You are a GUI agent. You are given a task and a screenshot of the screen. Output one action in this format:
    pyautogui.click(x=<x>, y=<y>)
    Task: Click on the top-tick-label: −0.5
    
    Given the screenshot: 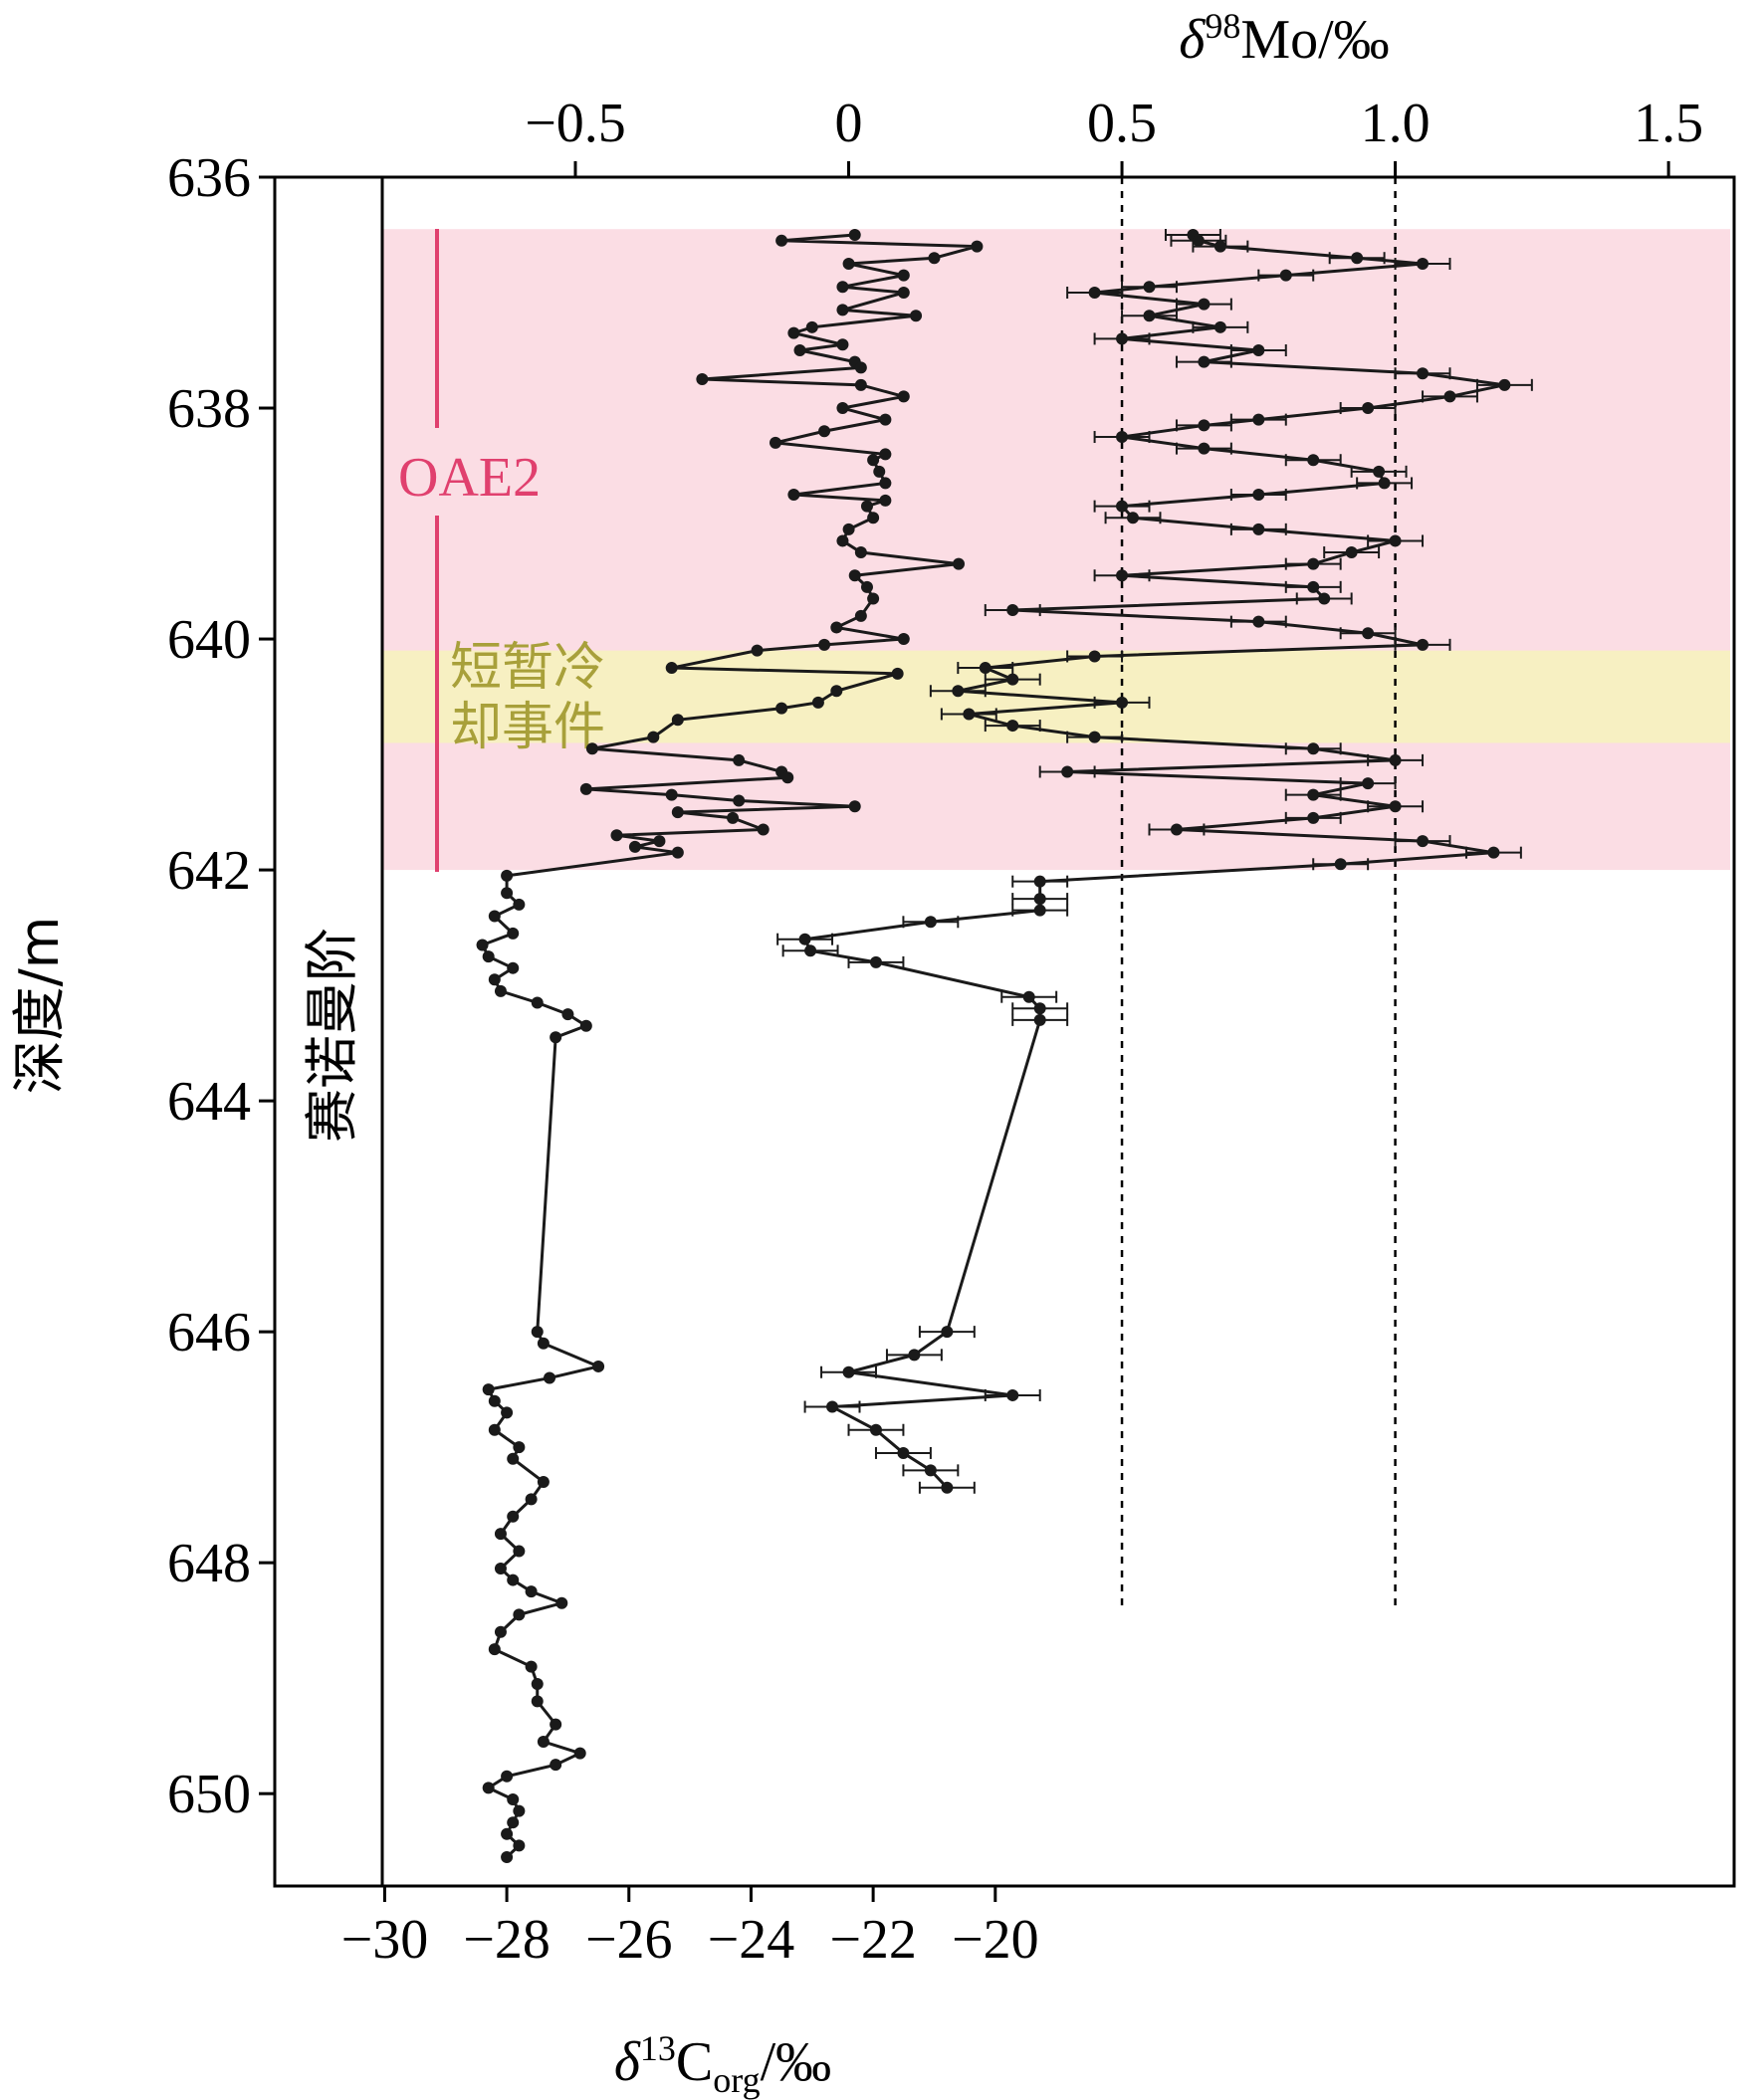 What is the action you would take?
    pyautogui.click(x=576, y=123)
    